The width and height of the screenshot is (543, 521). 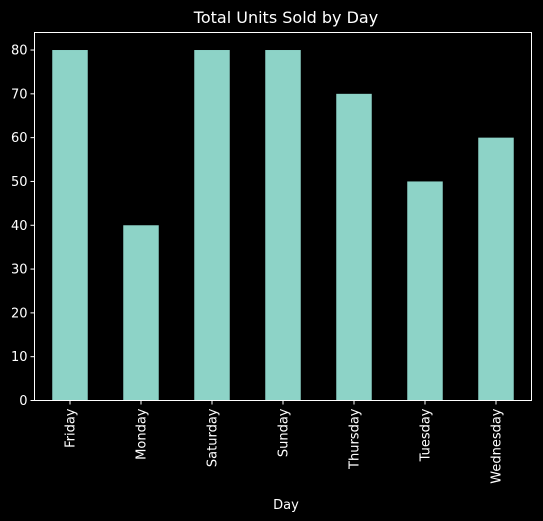 I want to click on x-tick-label: Sunday, so click(x=284, y=432).